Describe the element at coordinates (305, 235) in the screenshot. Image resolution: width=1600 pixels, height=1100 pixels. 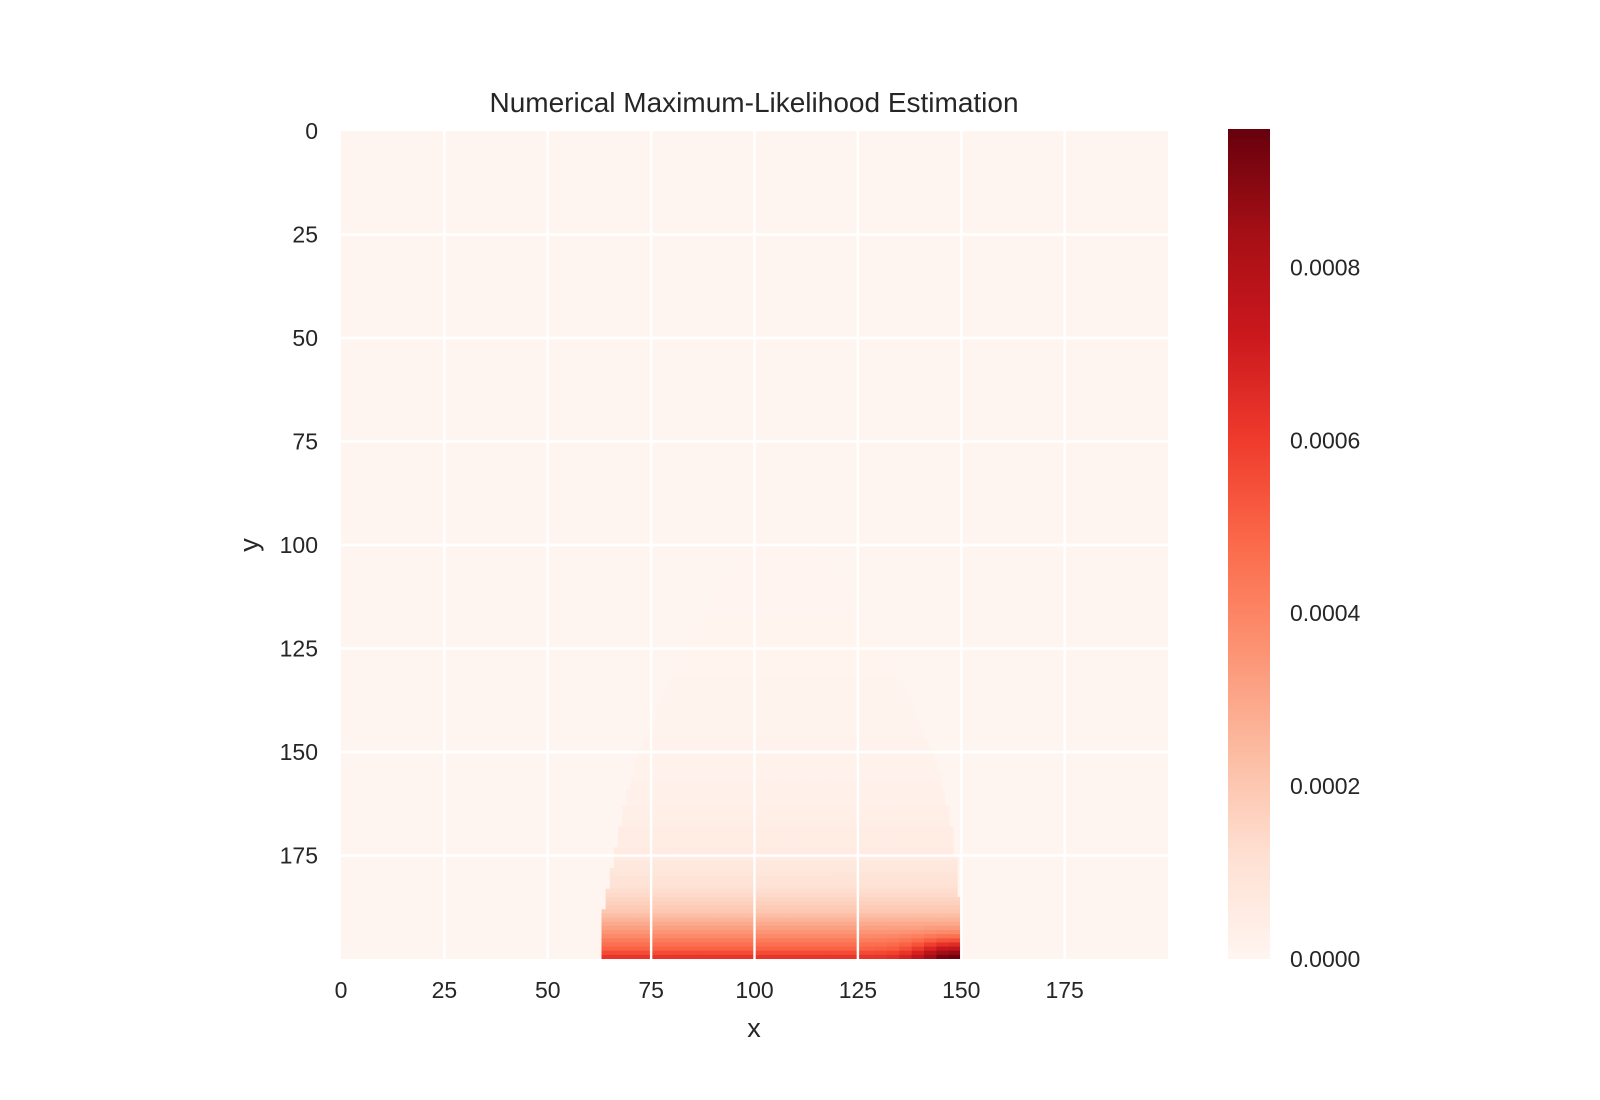
I see `y-tick-label: 25` at that location.